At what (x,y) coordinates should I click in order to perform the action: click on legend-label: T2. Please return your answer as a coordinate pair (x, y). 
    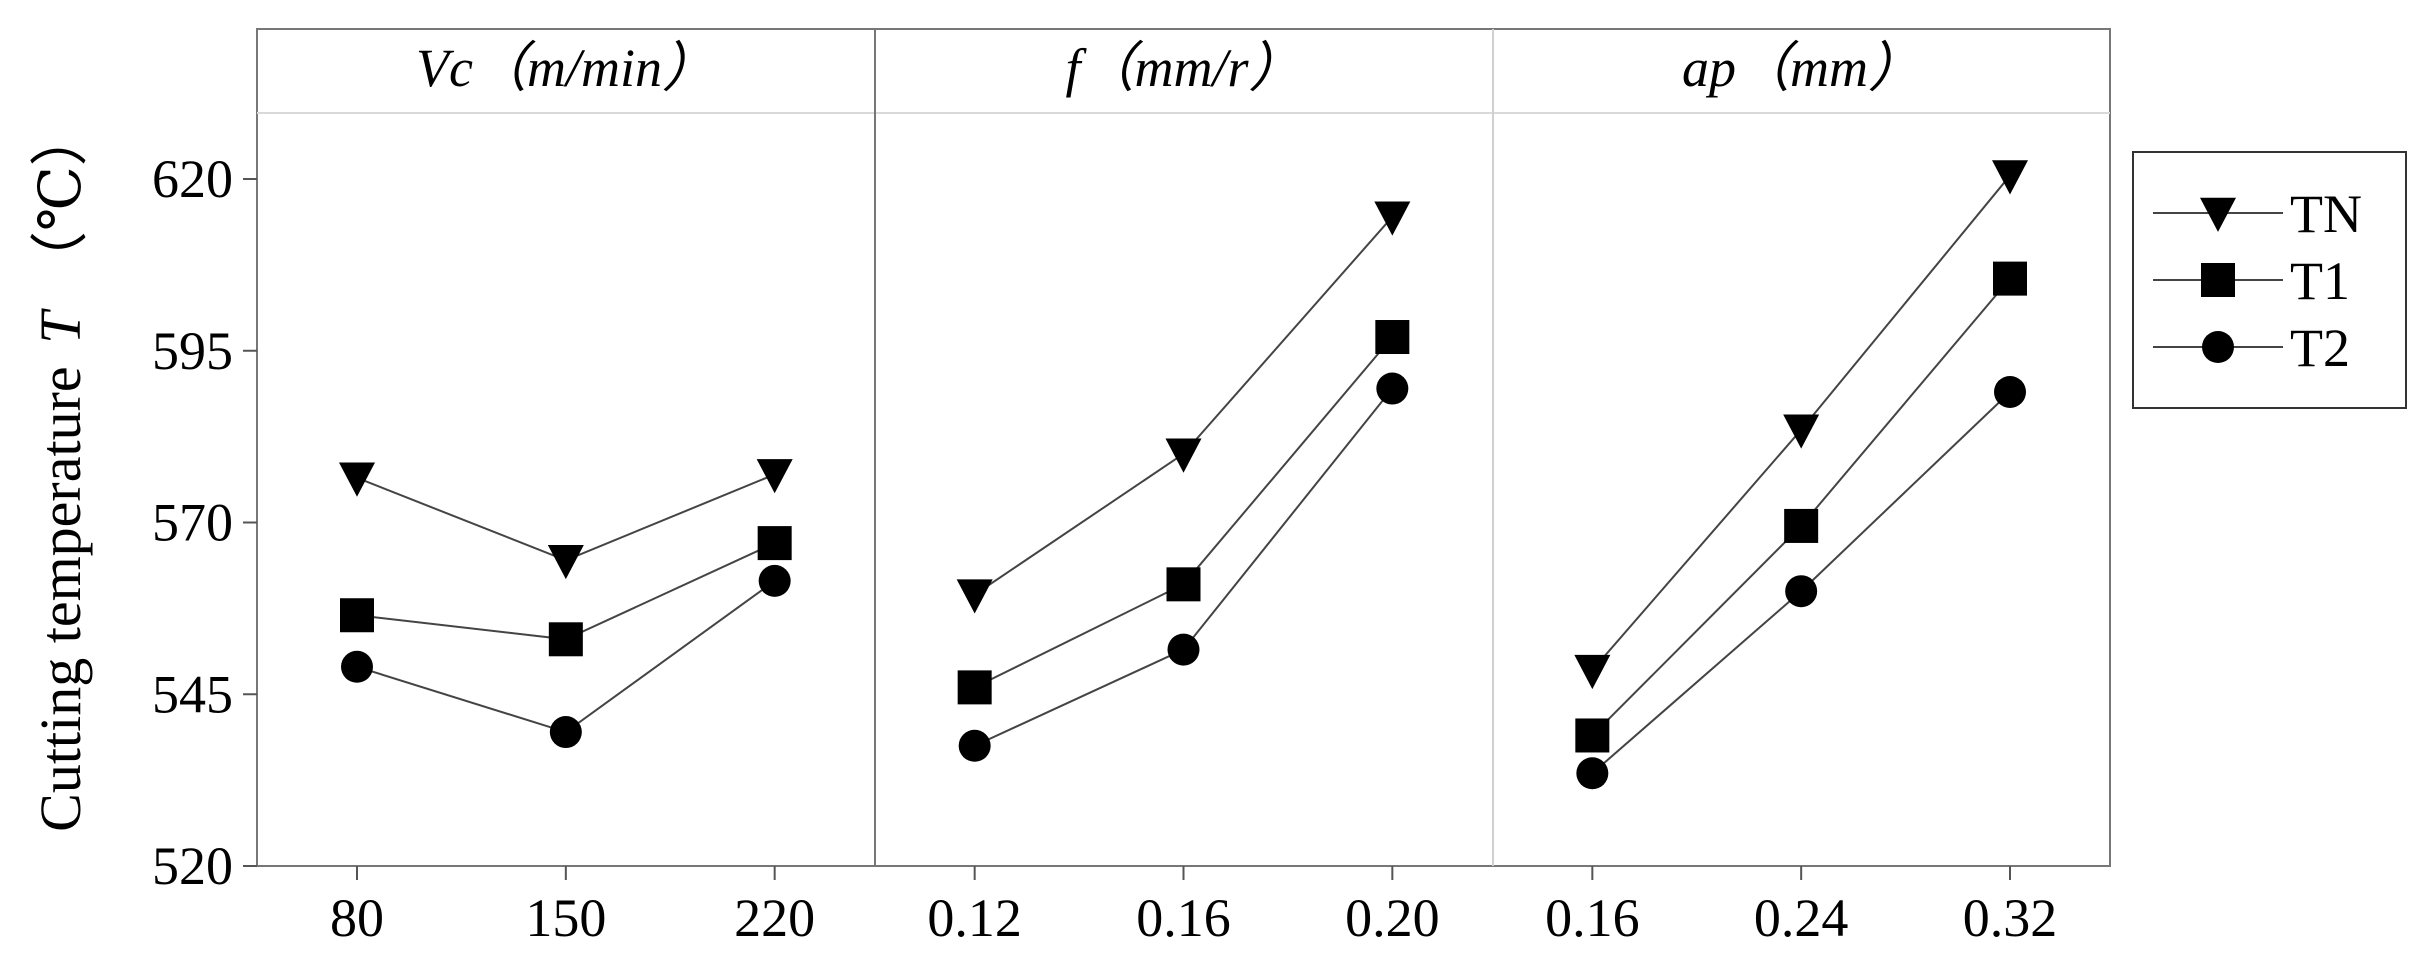
    Looking at the image, I should click on (2320, 348).